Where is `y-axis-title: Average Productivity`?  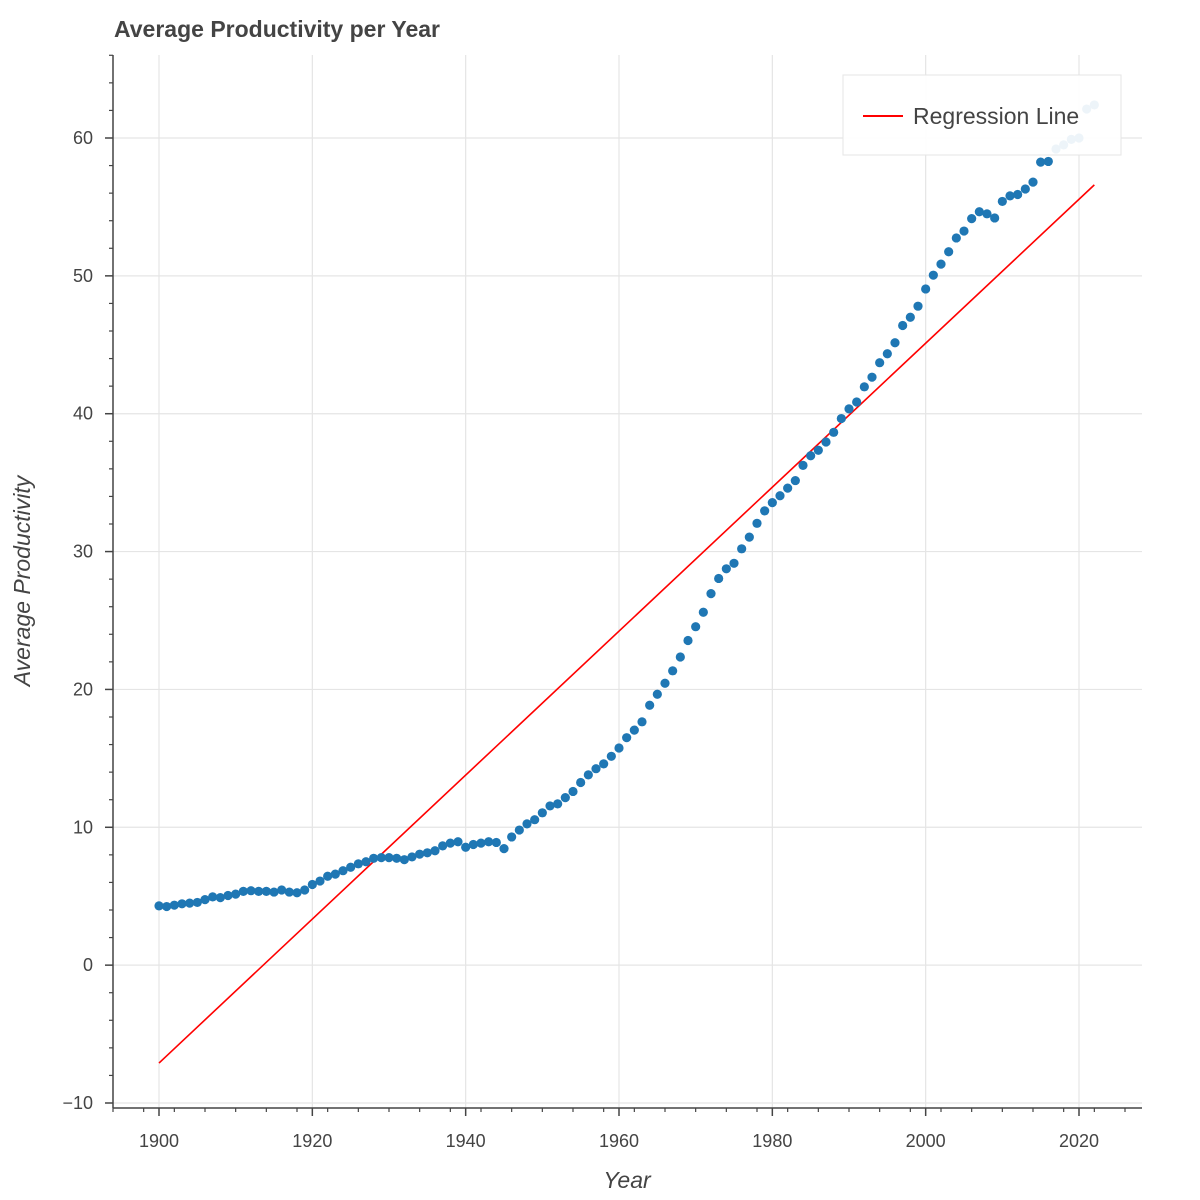
y-axis-title: Average Productivity is located at coordinates (22, 581).